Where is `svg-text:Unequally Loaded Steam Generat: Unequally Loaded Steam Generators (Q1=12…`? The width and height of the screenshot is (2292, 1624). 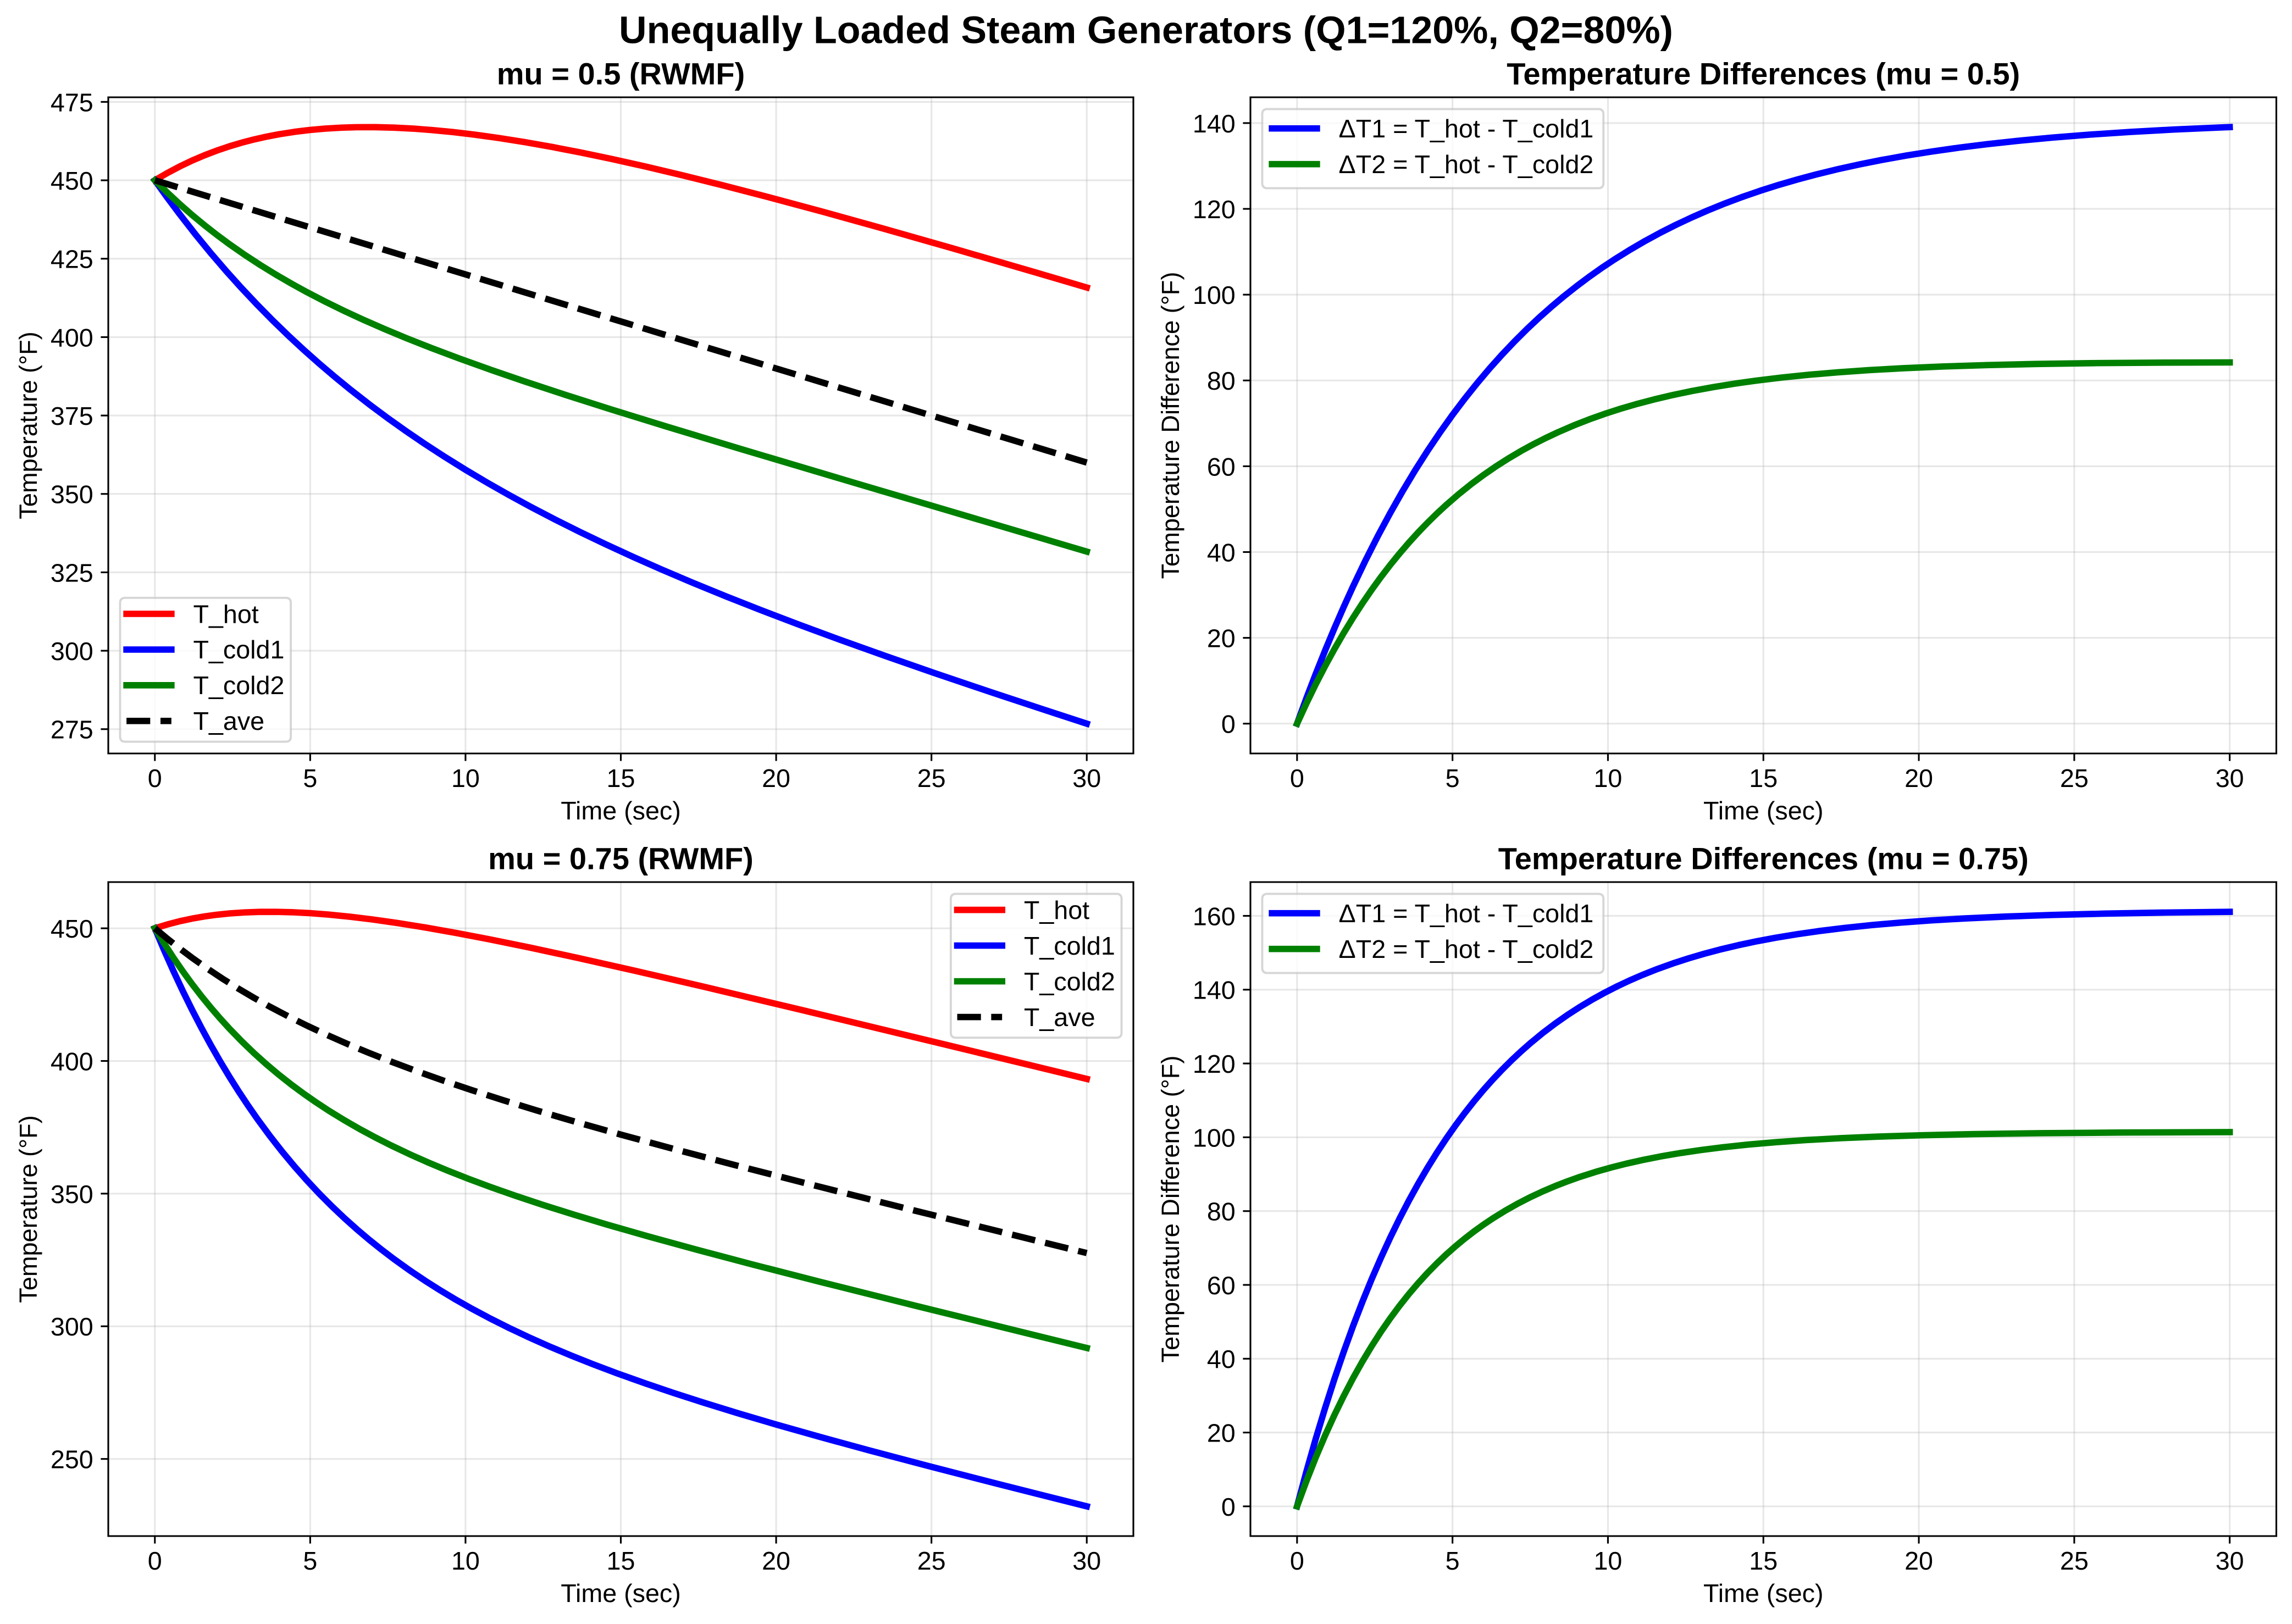
svg-text:Unequally Loaded Steam Generat: Unequally Loaded Steam Generators (Q1=12… is located at coordinates (1146, 30).